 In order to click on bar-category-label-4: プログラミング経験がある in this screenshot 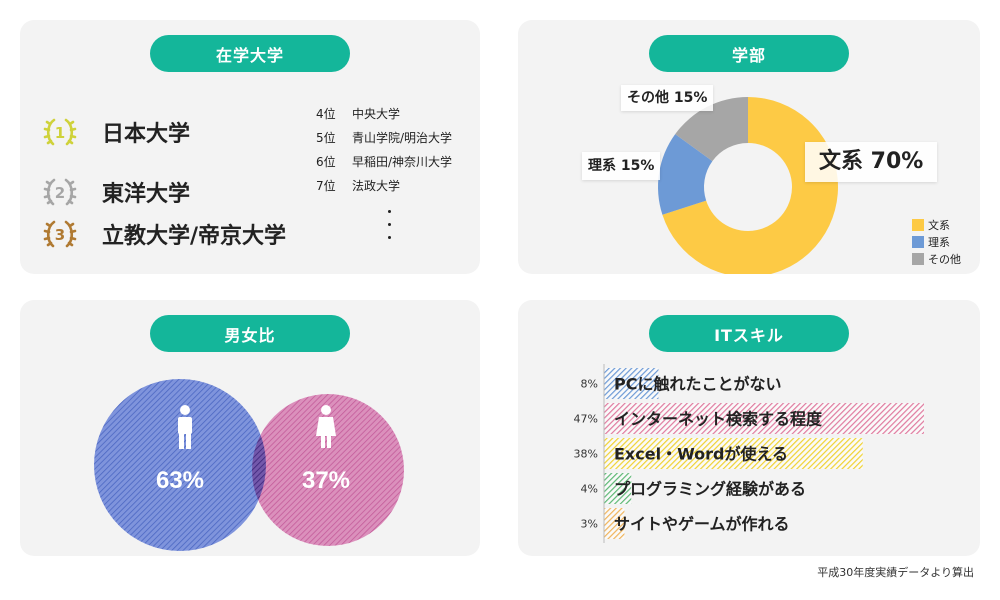, I will do `click(710, 489)`.